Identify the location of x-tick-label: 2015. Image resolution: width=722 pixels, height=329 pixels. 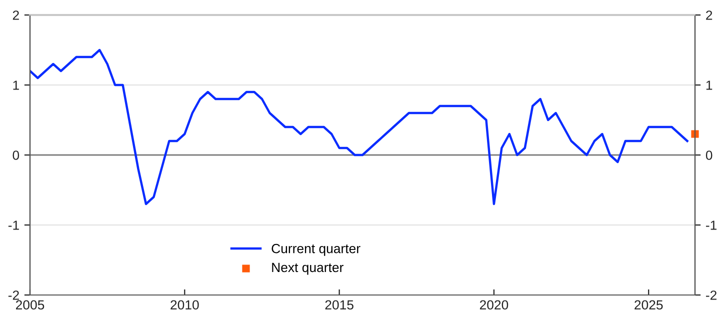
(339, 305).